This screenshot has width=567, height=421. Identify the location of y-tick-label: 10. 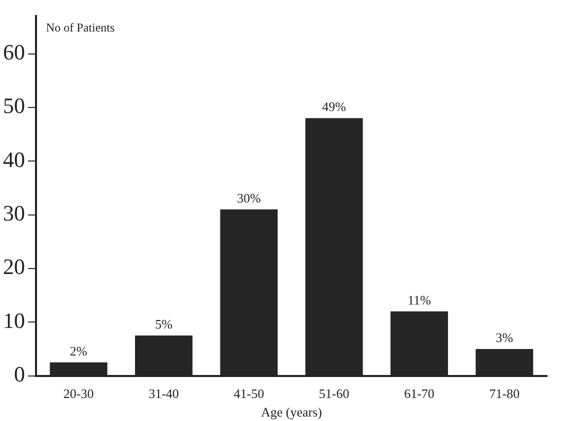
(14, 320).